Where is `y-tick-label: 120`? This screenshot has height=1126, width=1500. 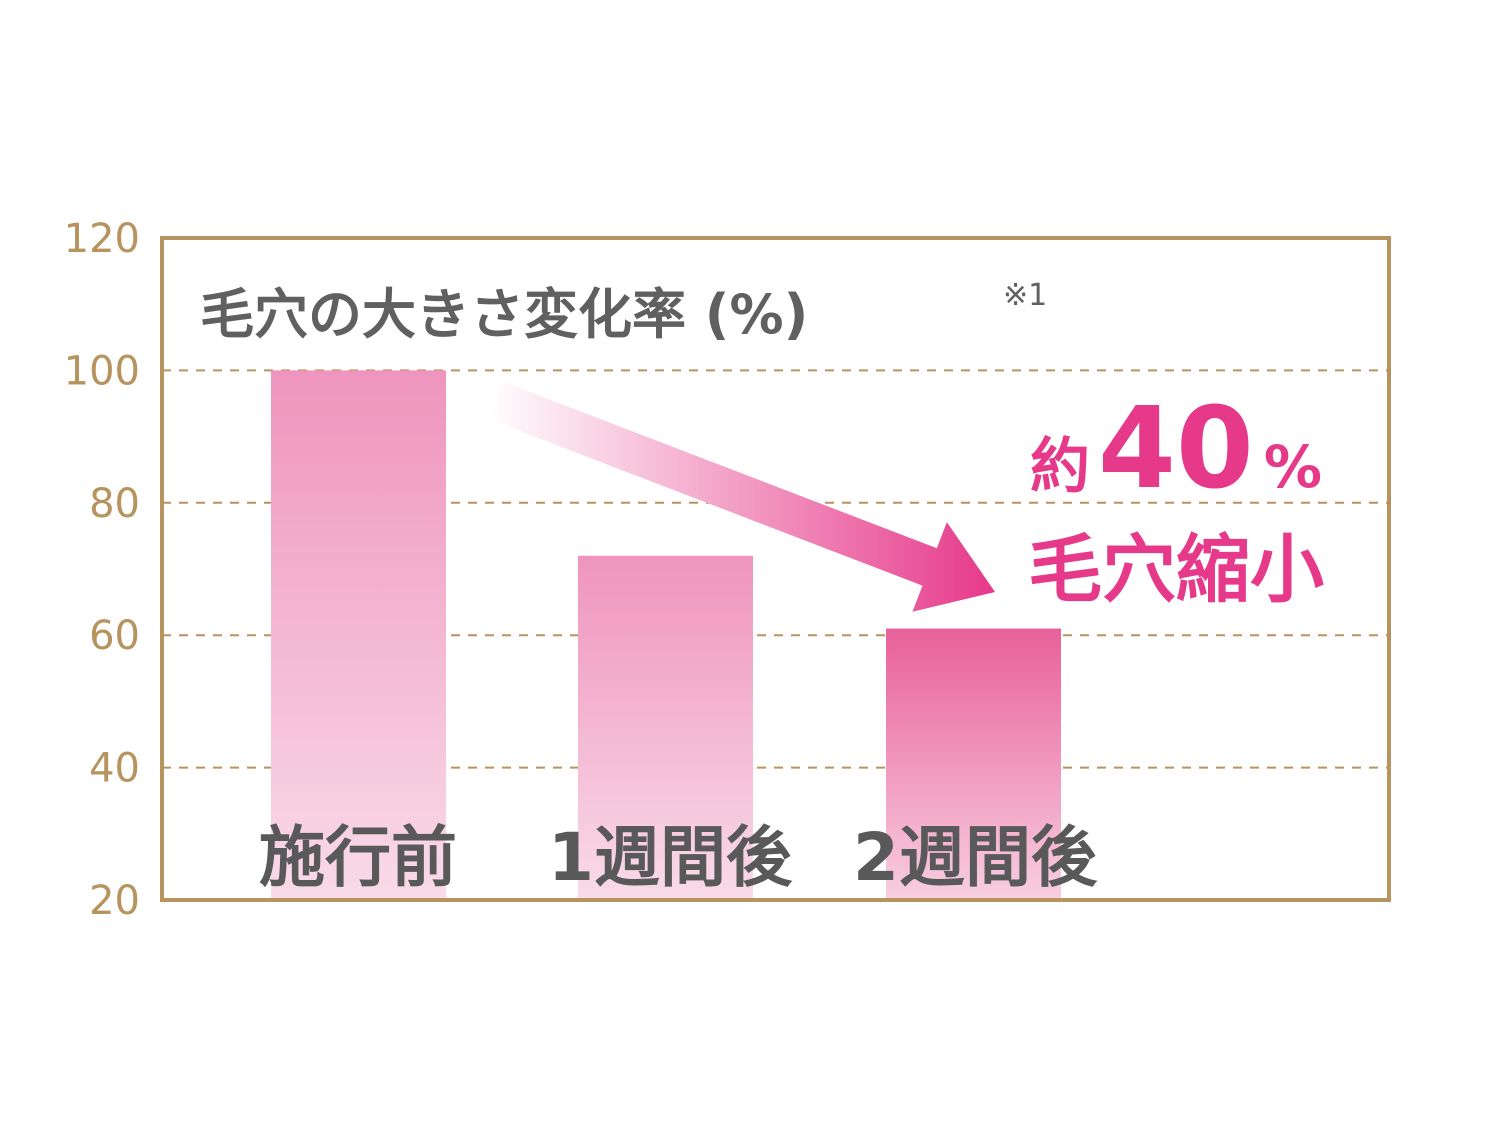 y-tick-label: 120 is located at coordinates (102, 239).